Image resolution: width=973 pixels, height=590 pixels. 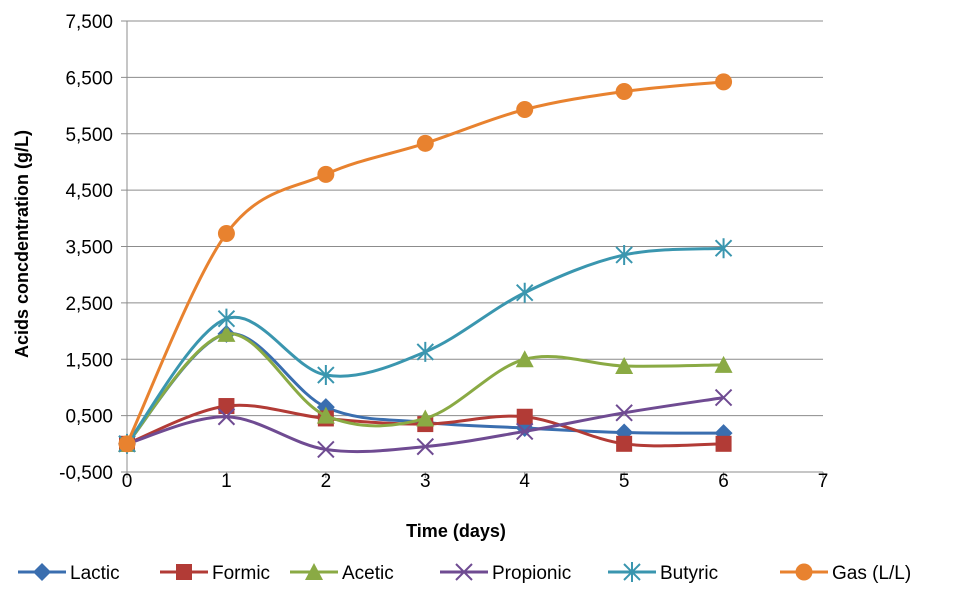 I want to click on legend-item-lactic: Lactic, so click(x=69, y=573).